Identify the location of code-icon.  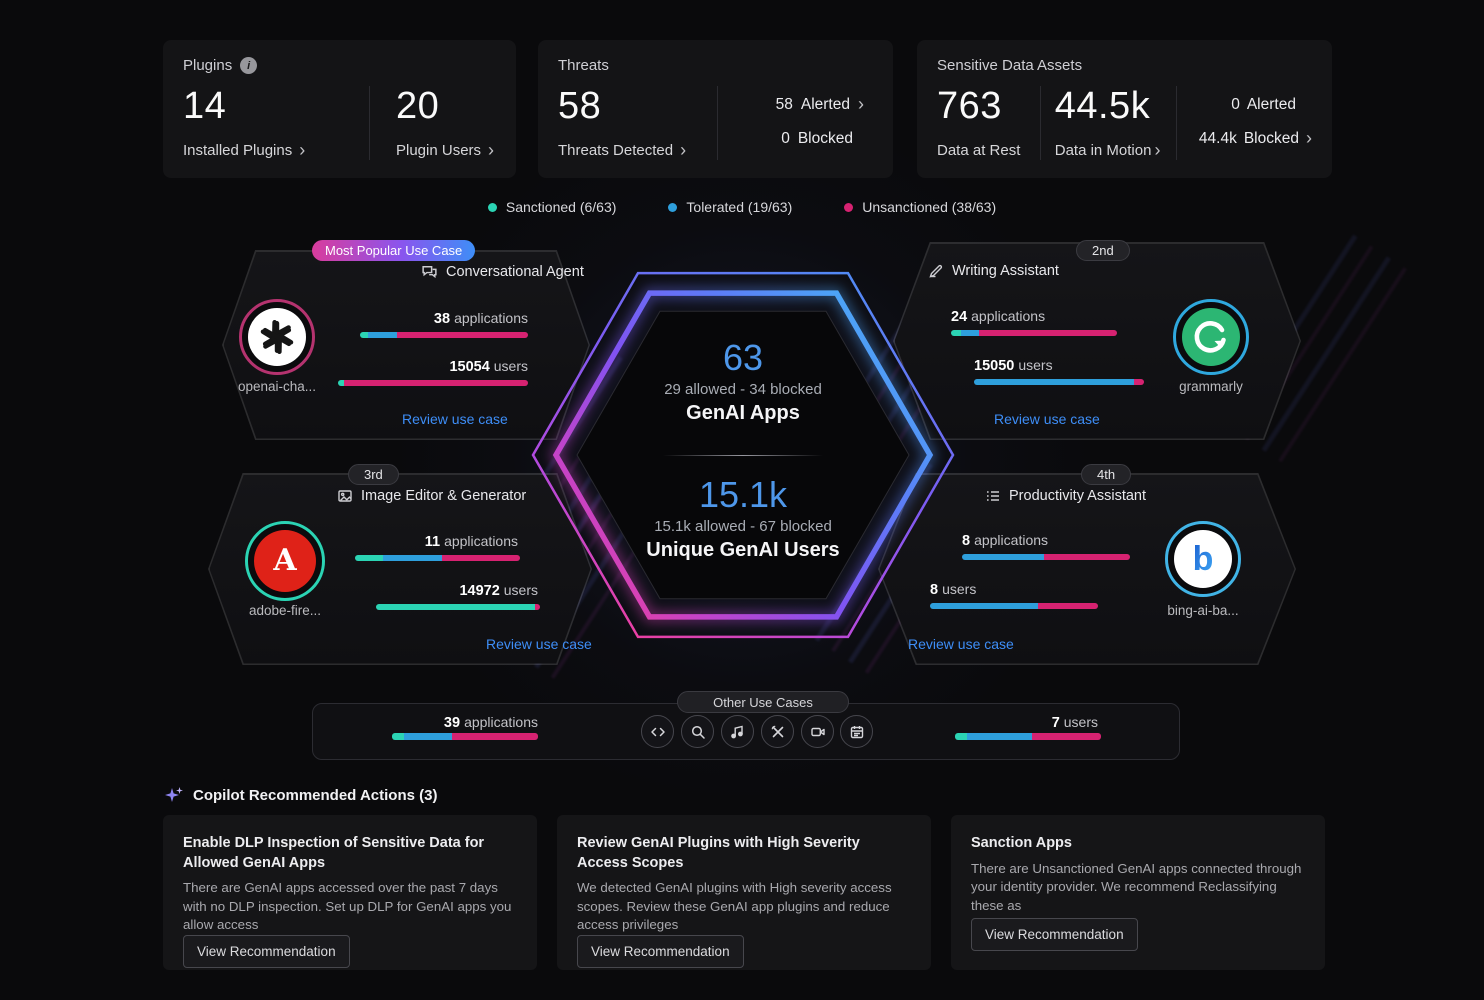
(657, 731).